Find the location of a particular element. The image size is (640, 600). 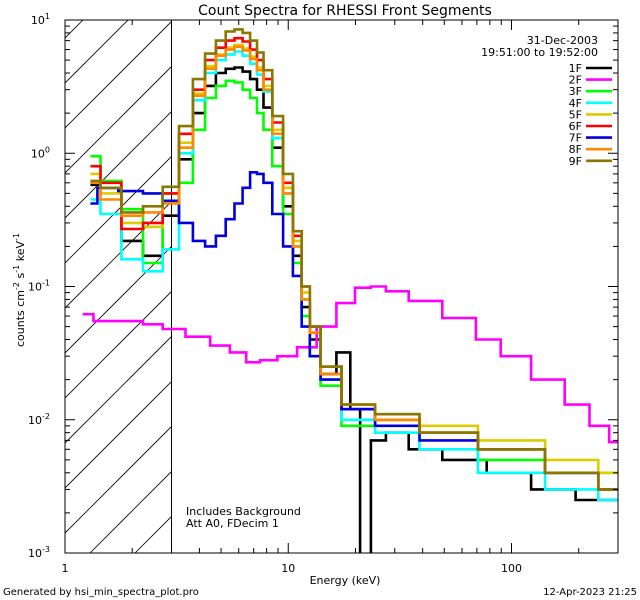

y-label-exp-2: -1 is located at coordinates (16, 269).